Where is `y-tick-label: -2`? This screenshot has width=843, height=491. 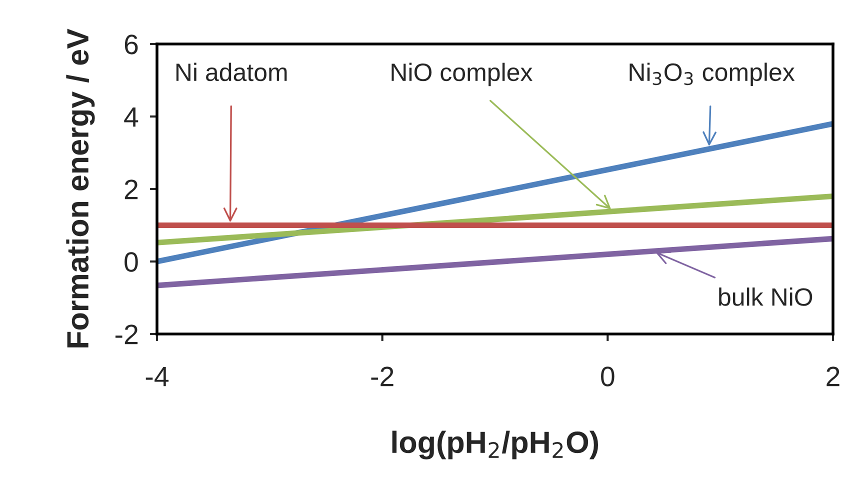 y-tick-label: -2 is located at coordinates (126, 334).